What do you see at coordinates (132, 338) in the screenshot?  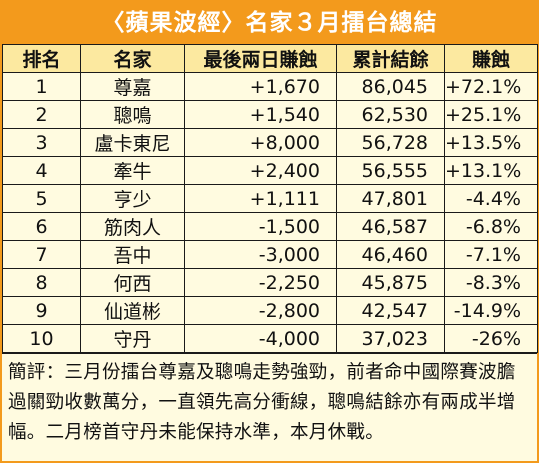 I see `name-cell: 守丹` at bounding box center [132, 338].